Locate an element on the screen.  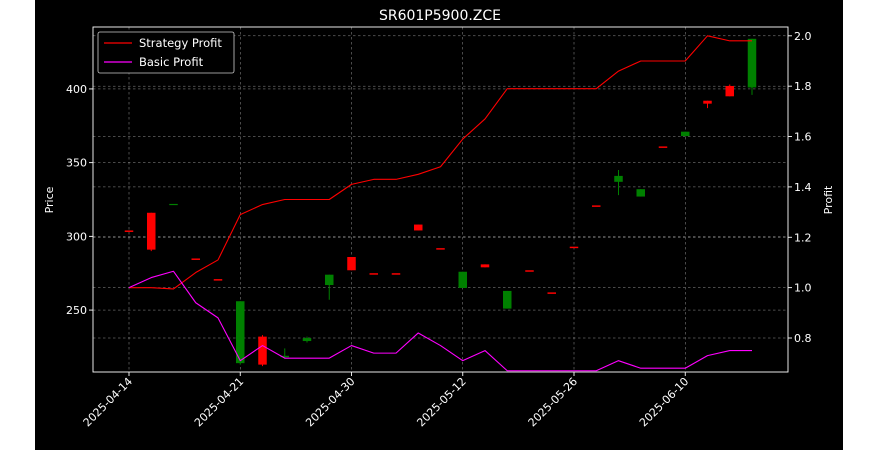
profit-axis: 0.8 1.0 1.2 1.4 1.6 1.8 2.0 is located at coordinates (800, 187).